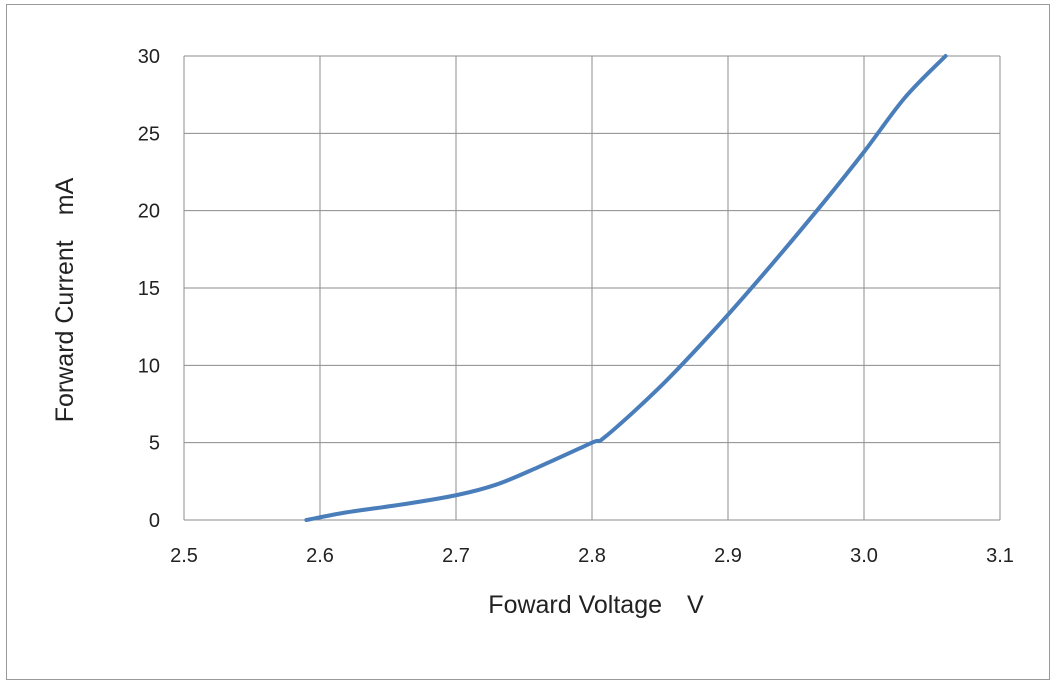 This screenshot has height=684, width=1058. I want to click on y-tick-label: 5, so click(154, 444).